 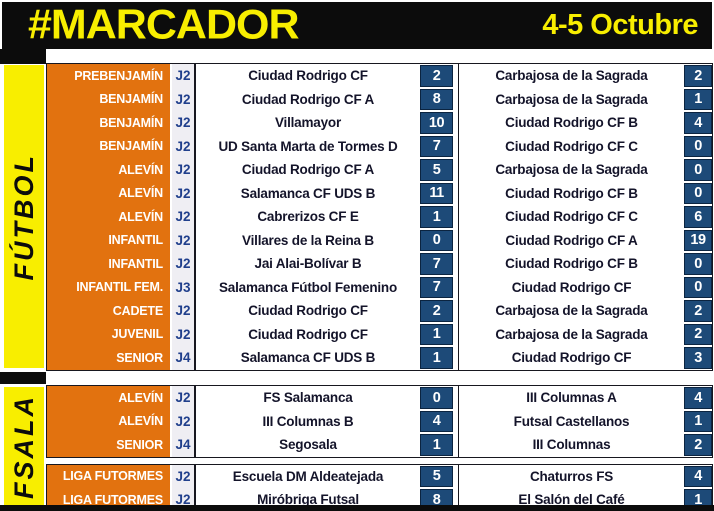 I want to click on away-team-name: Futsal Castellanos, so click(x=571, y=421).